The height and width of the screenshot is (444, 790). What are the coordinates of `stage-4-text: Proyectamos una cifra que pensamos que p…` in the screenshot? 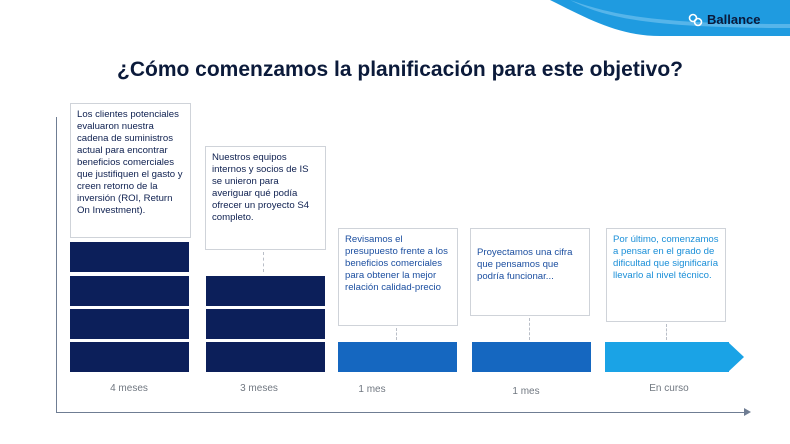 It's located at (525, 264).